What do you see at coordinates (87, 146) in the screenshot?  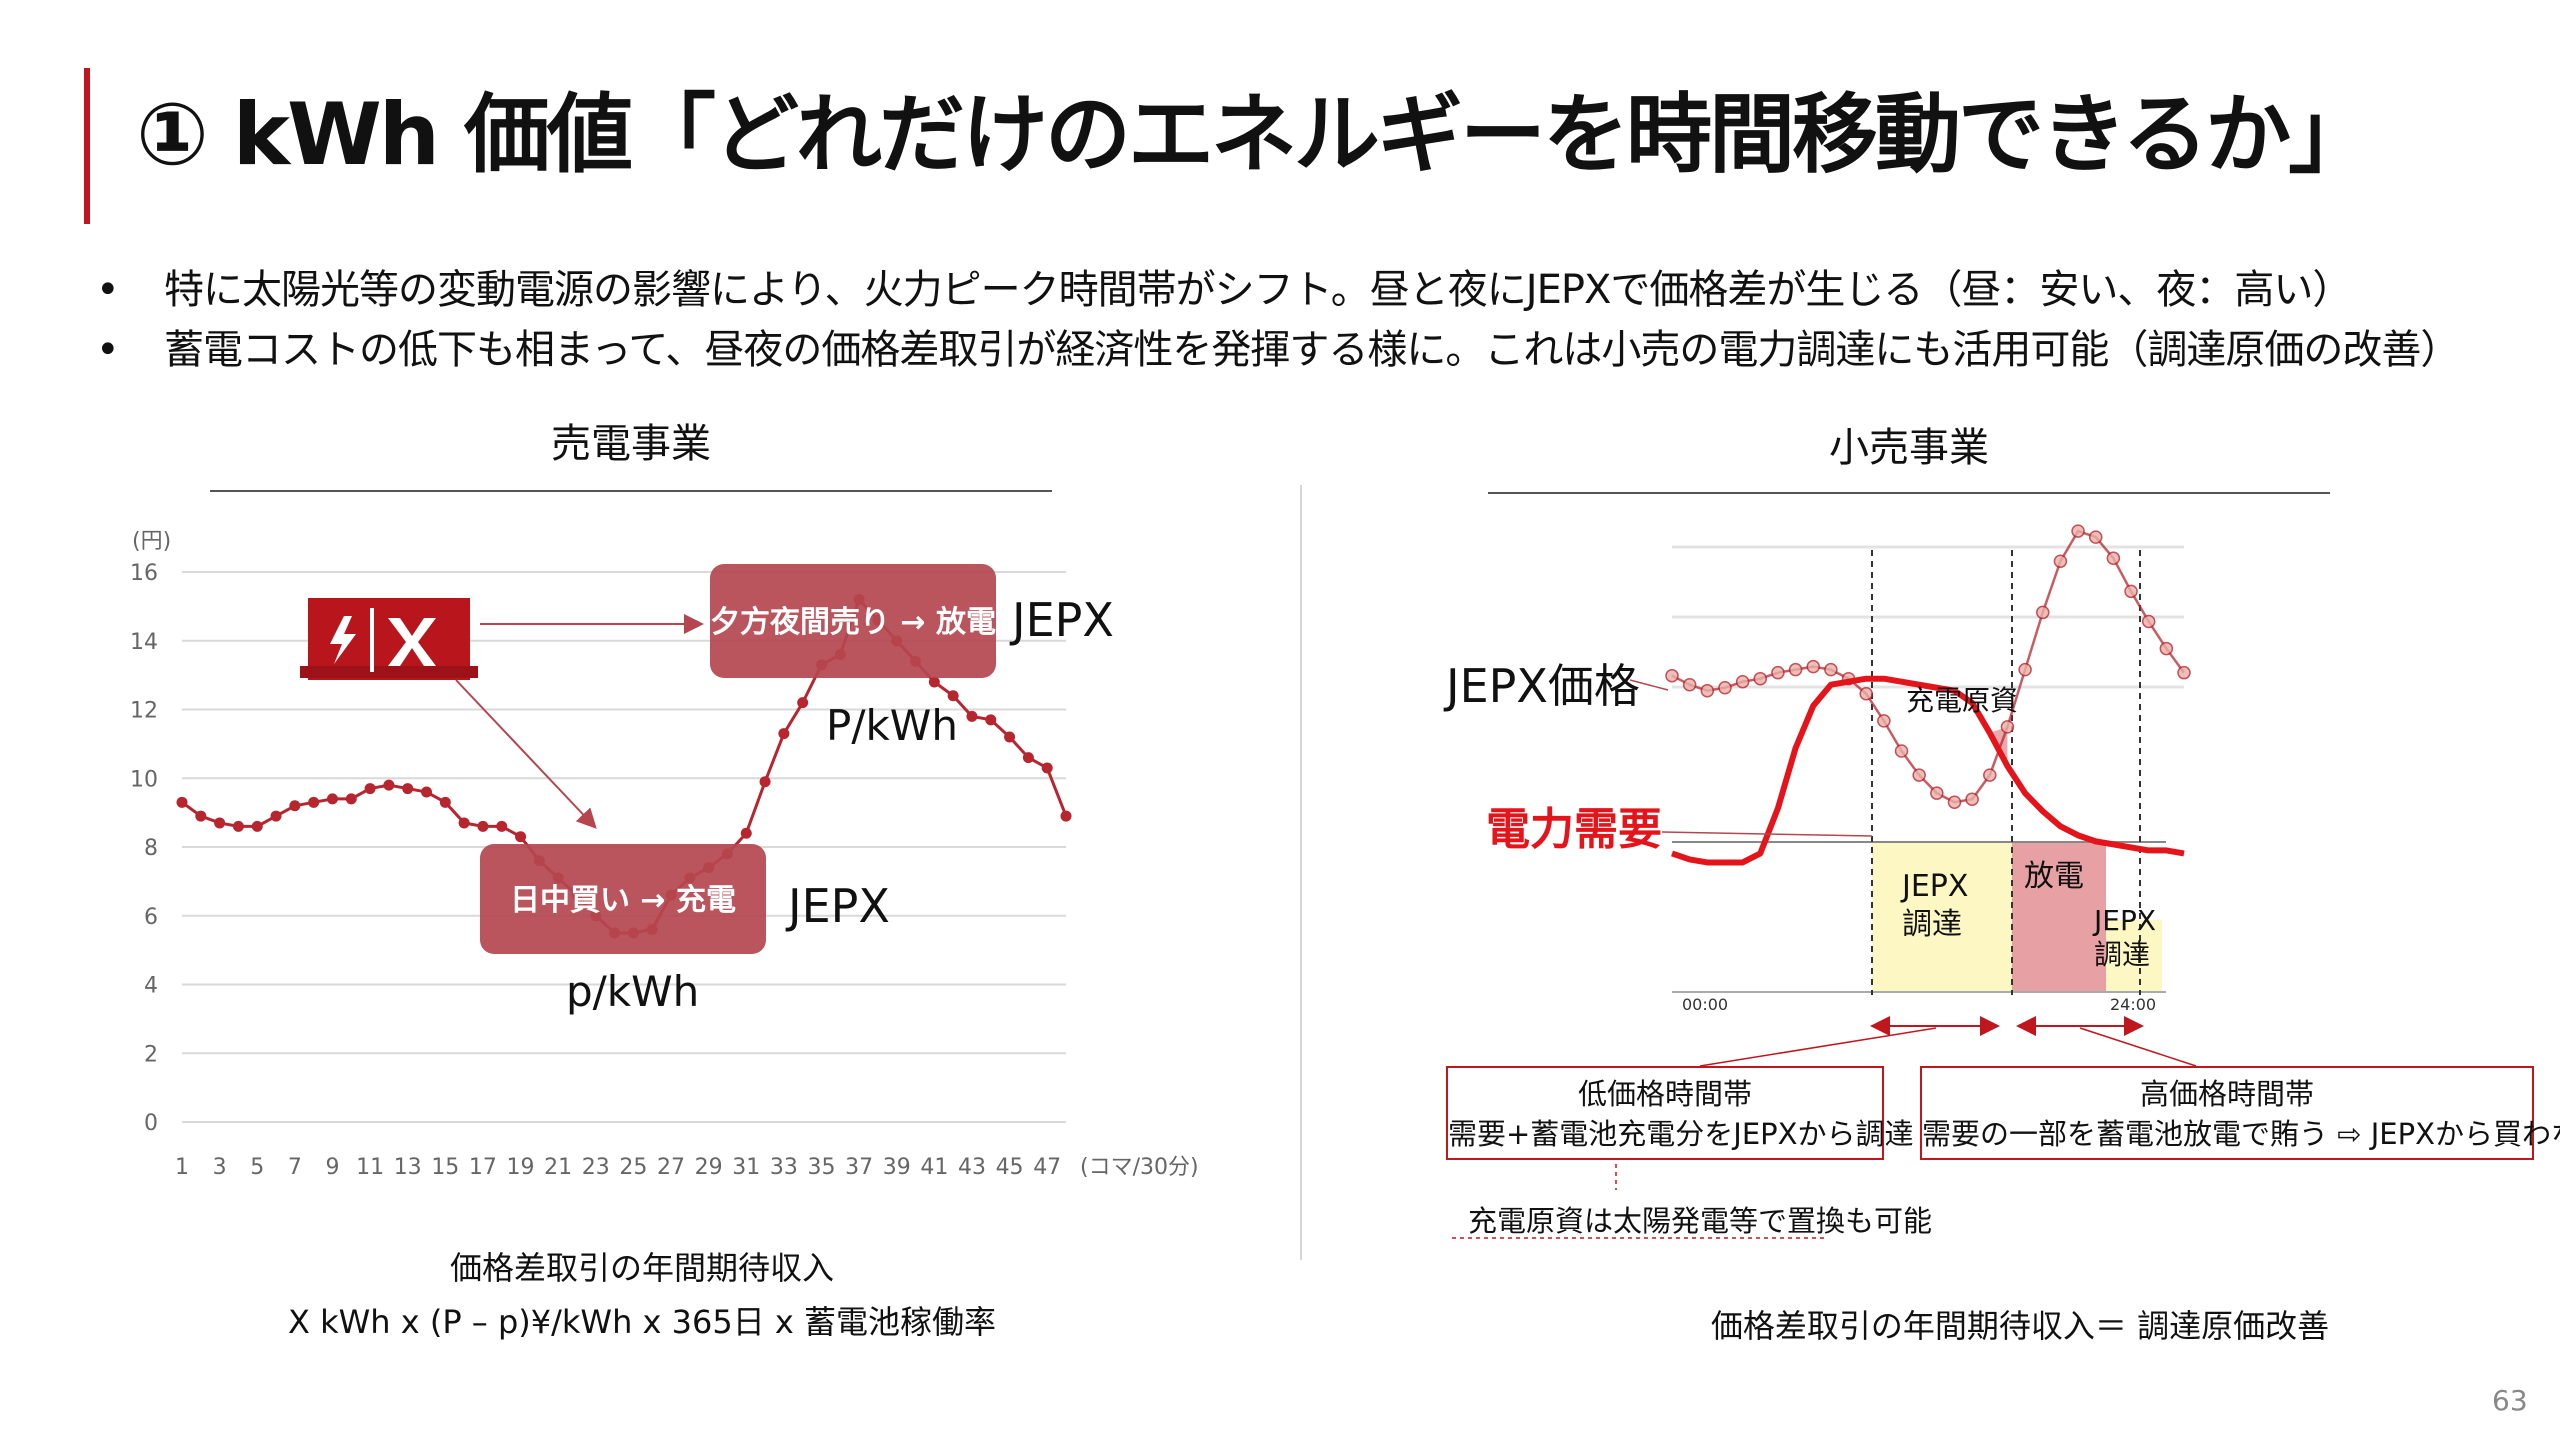 I see `title-accent-bar` at bounding box center [87, 146].